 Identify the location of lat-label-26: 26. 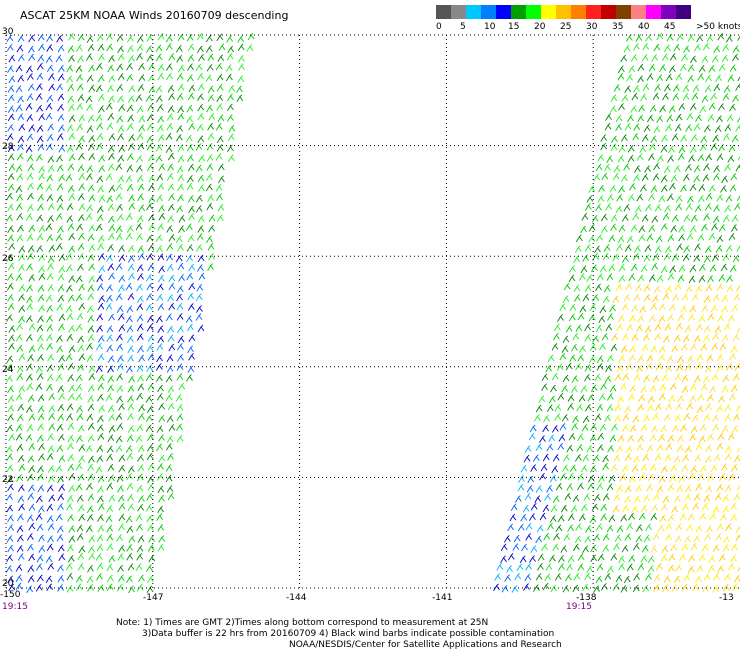
(8, 259).